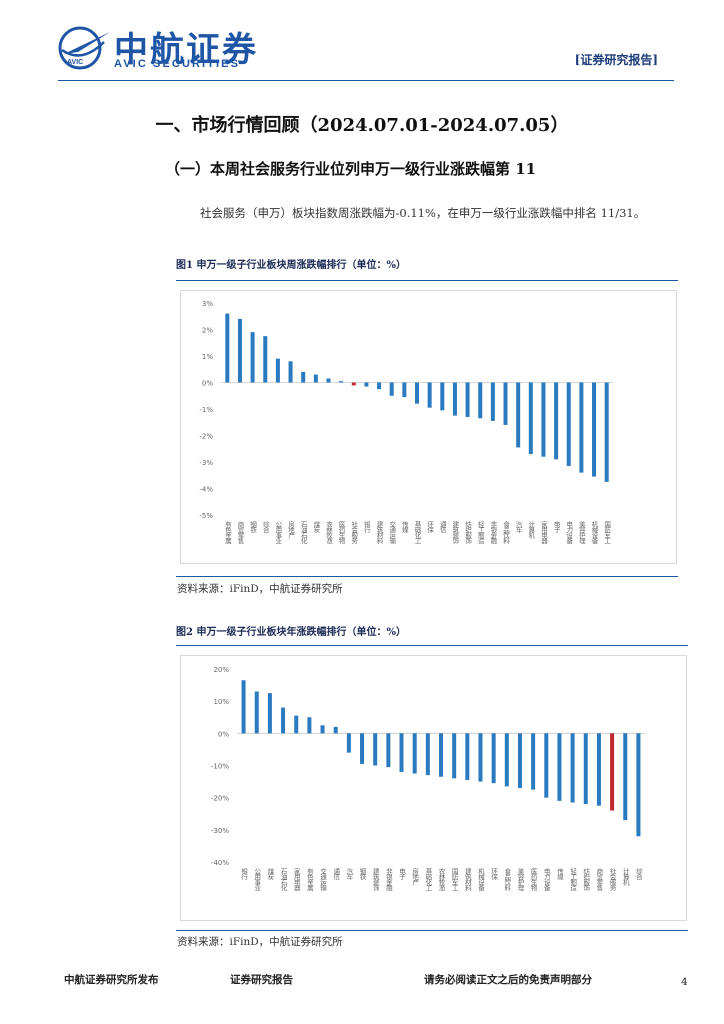 Image resolution: width=724 pixels, height=1024 pixels. Describe the element at coordinates (432, 645) in the screenshot. I see `figure2-top-rule` at that location.